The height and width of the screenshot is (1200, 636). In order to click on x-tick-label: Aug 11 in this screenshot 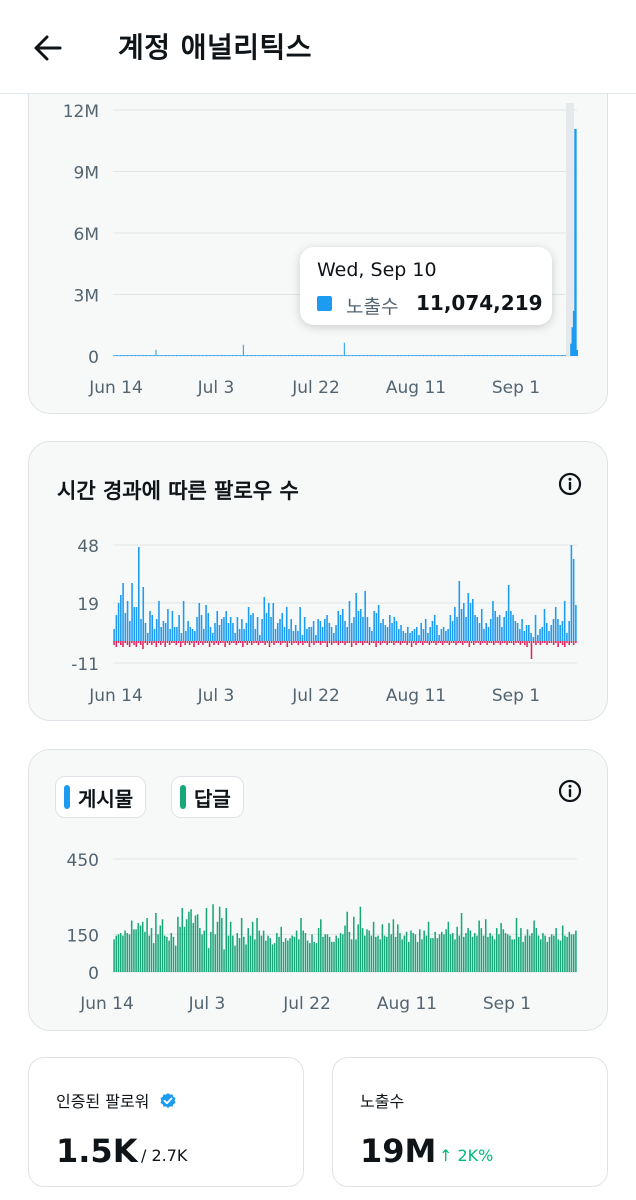, I will do `click(416, 388)`.